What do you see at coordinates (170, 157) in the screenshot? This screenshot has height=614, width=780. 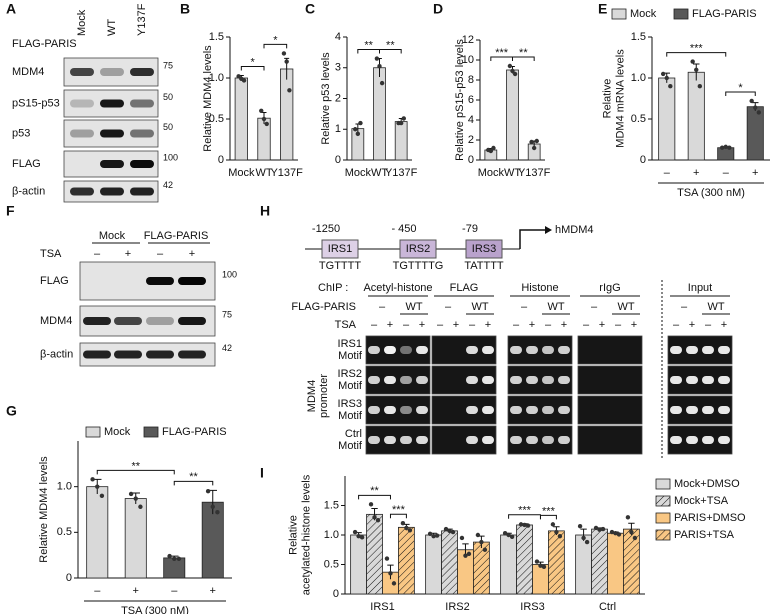 I see `size-marker: 100` at bounding box center [170, 157].